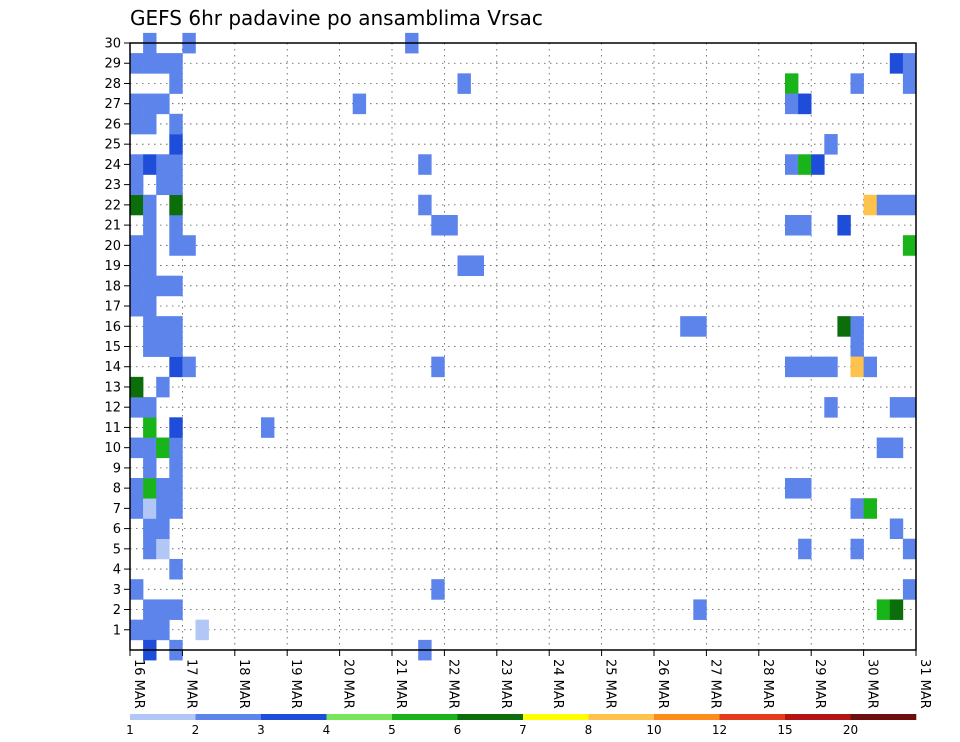 The height and width of the screenshot is (742, 960). What do you see at coordinates (117, 630) in the screenshot?
I see `y-tick-label: 1` at bounding box center [117, 630].